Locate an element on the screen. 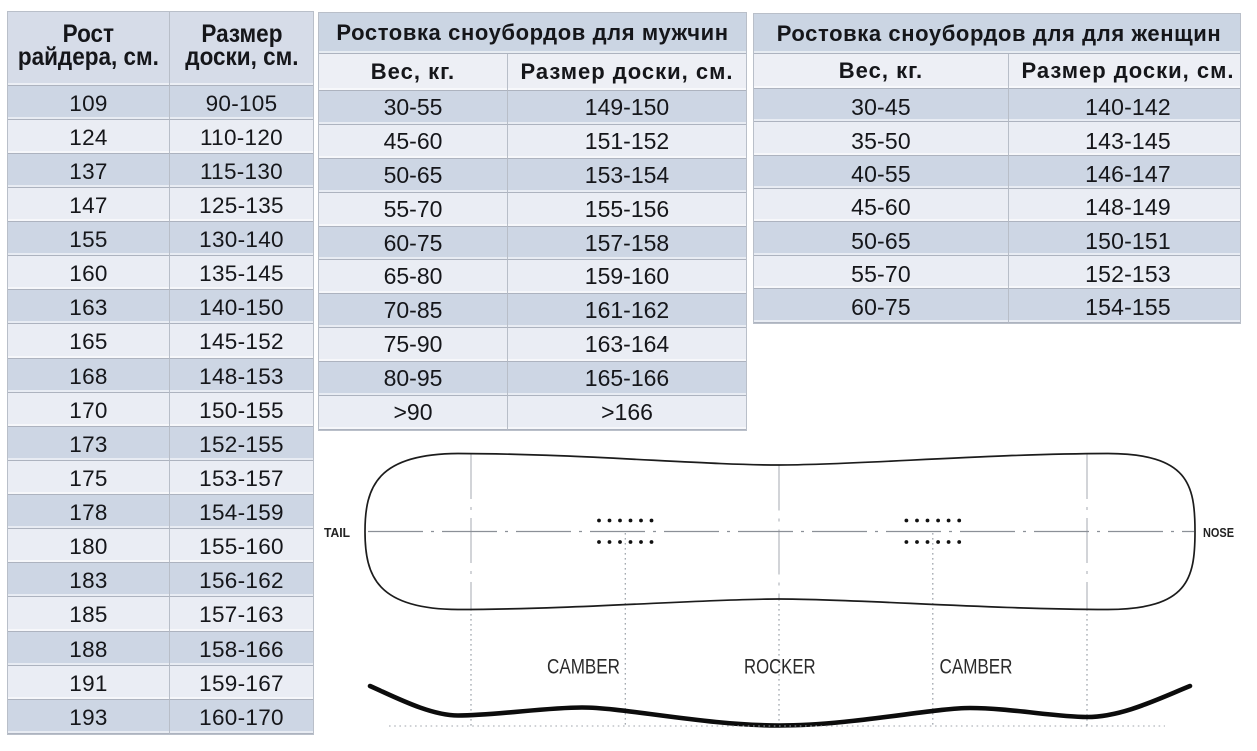  svg-text: ROCKER is located at coordinates (780, 667).